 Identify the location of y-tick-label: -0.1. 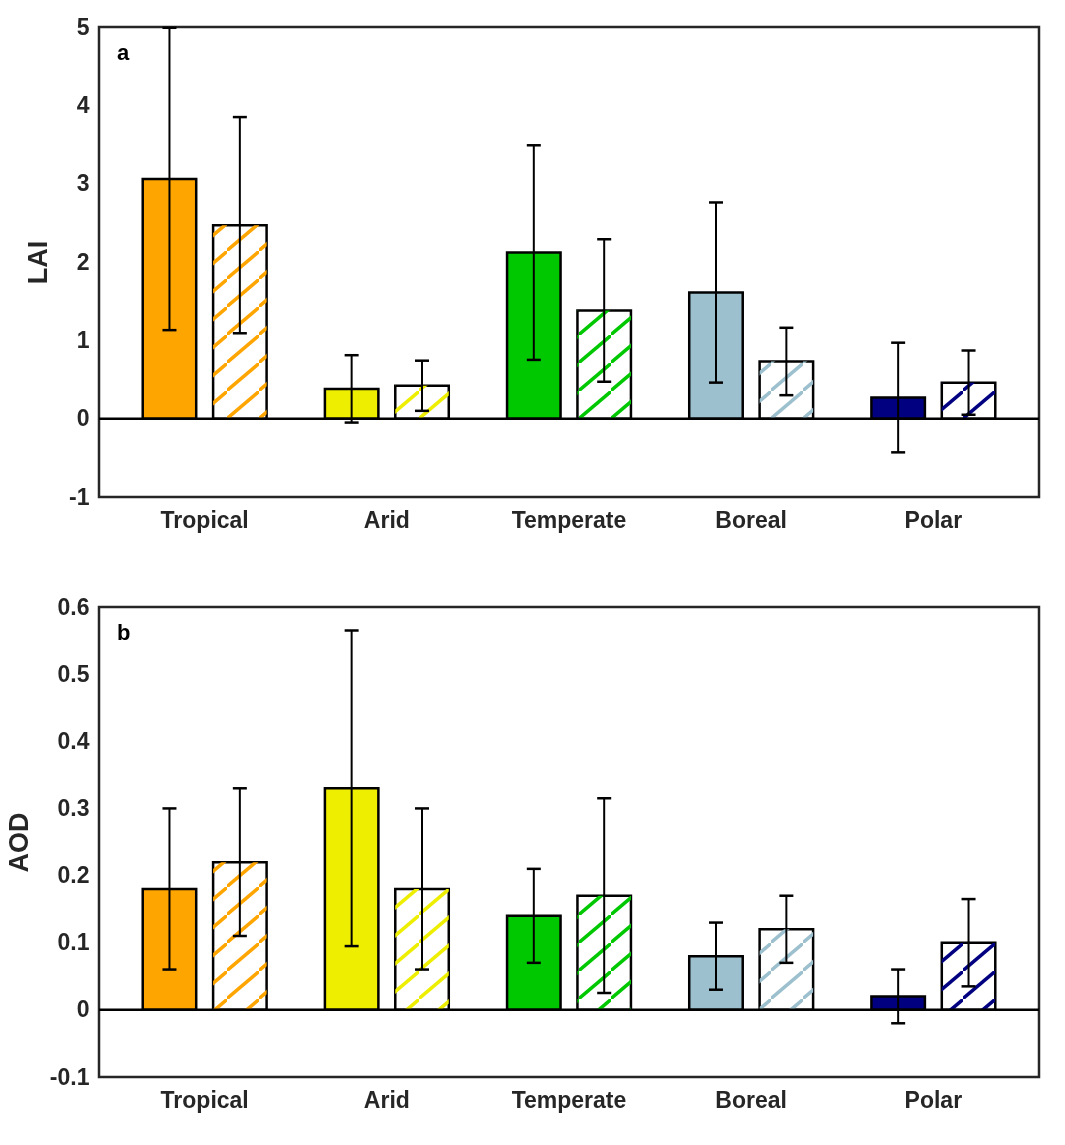
(69, 1076).